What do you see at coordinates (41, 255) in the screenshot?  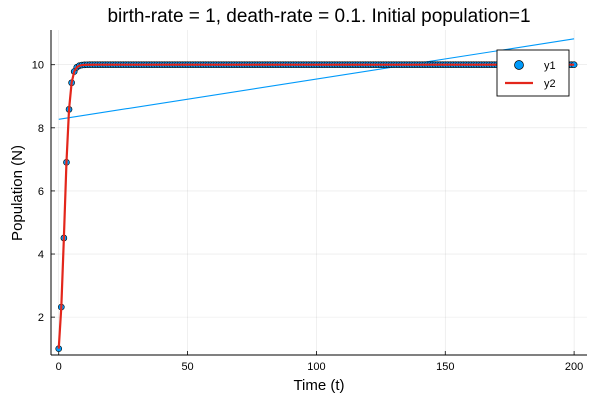 I see `y-tick-label-4: 4` at bounding box center [41, 255].